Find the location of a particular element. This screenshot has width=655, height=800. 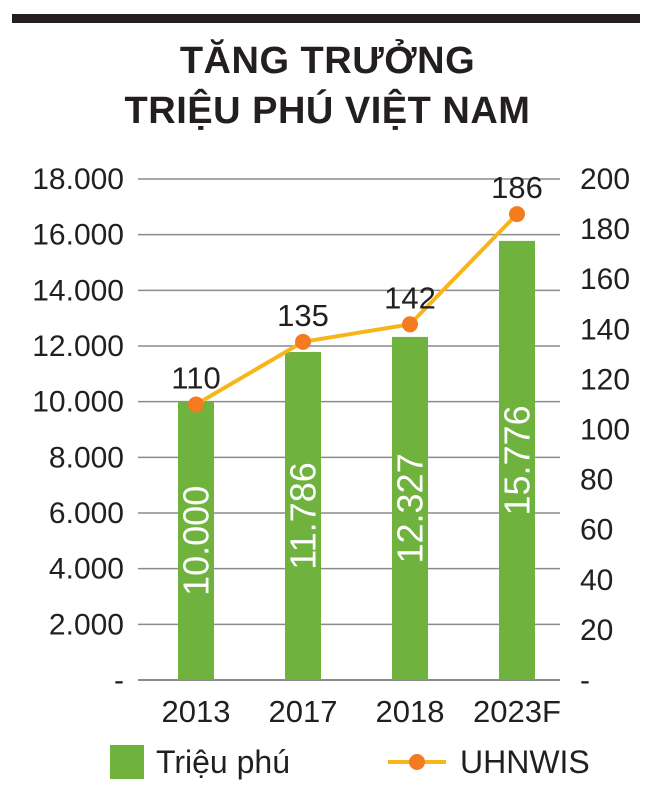

bar-value-label: 12.327 is located at coordinates (410, 508).